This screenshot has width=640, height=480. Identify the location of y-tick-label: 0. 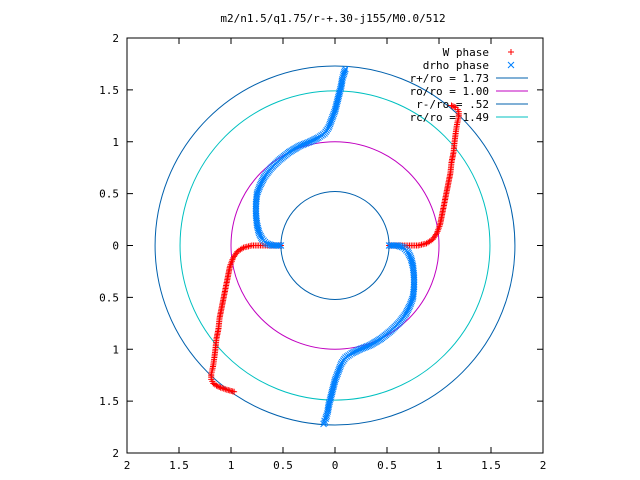
(115, 246).